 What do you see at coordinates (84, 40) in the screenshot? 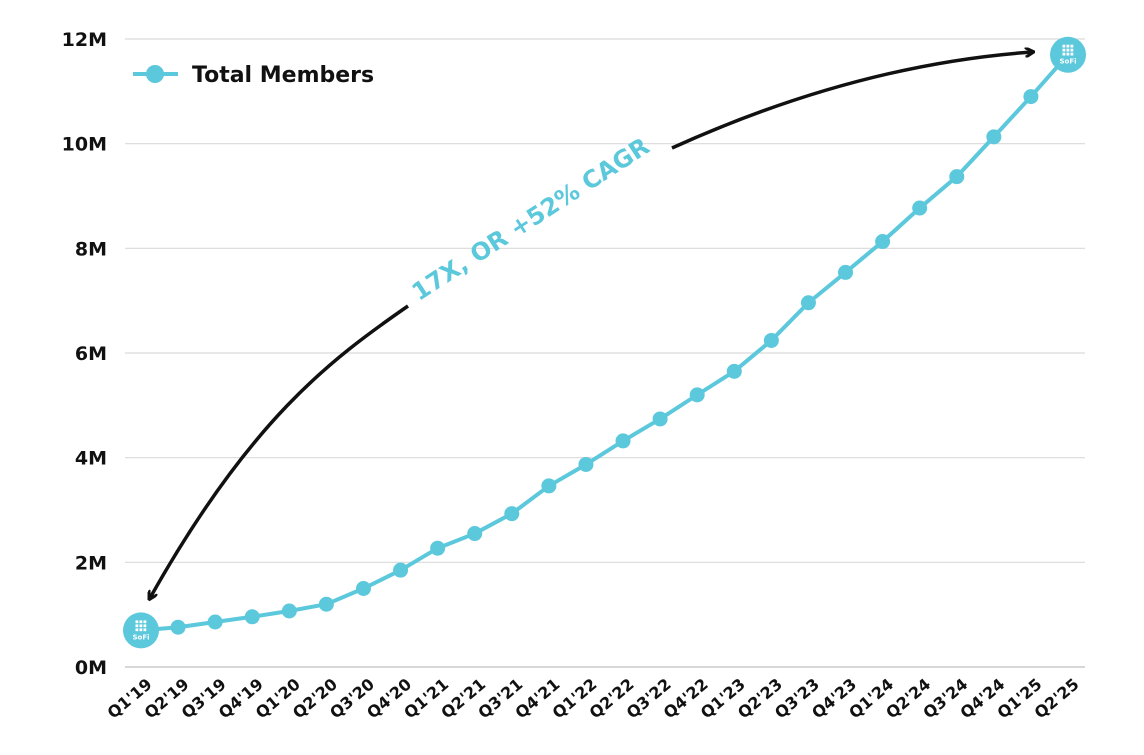
I see `y-tick-label: 12M` at bounding box center [84, 40].